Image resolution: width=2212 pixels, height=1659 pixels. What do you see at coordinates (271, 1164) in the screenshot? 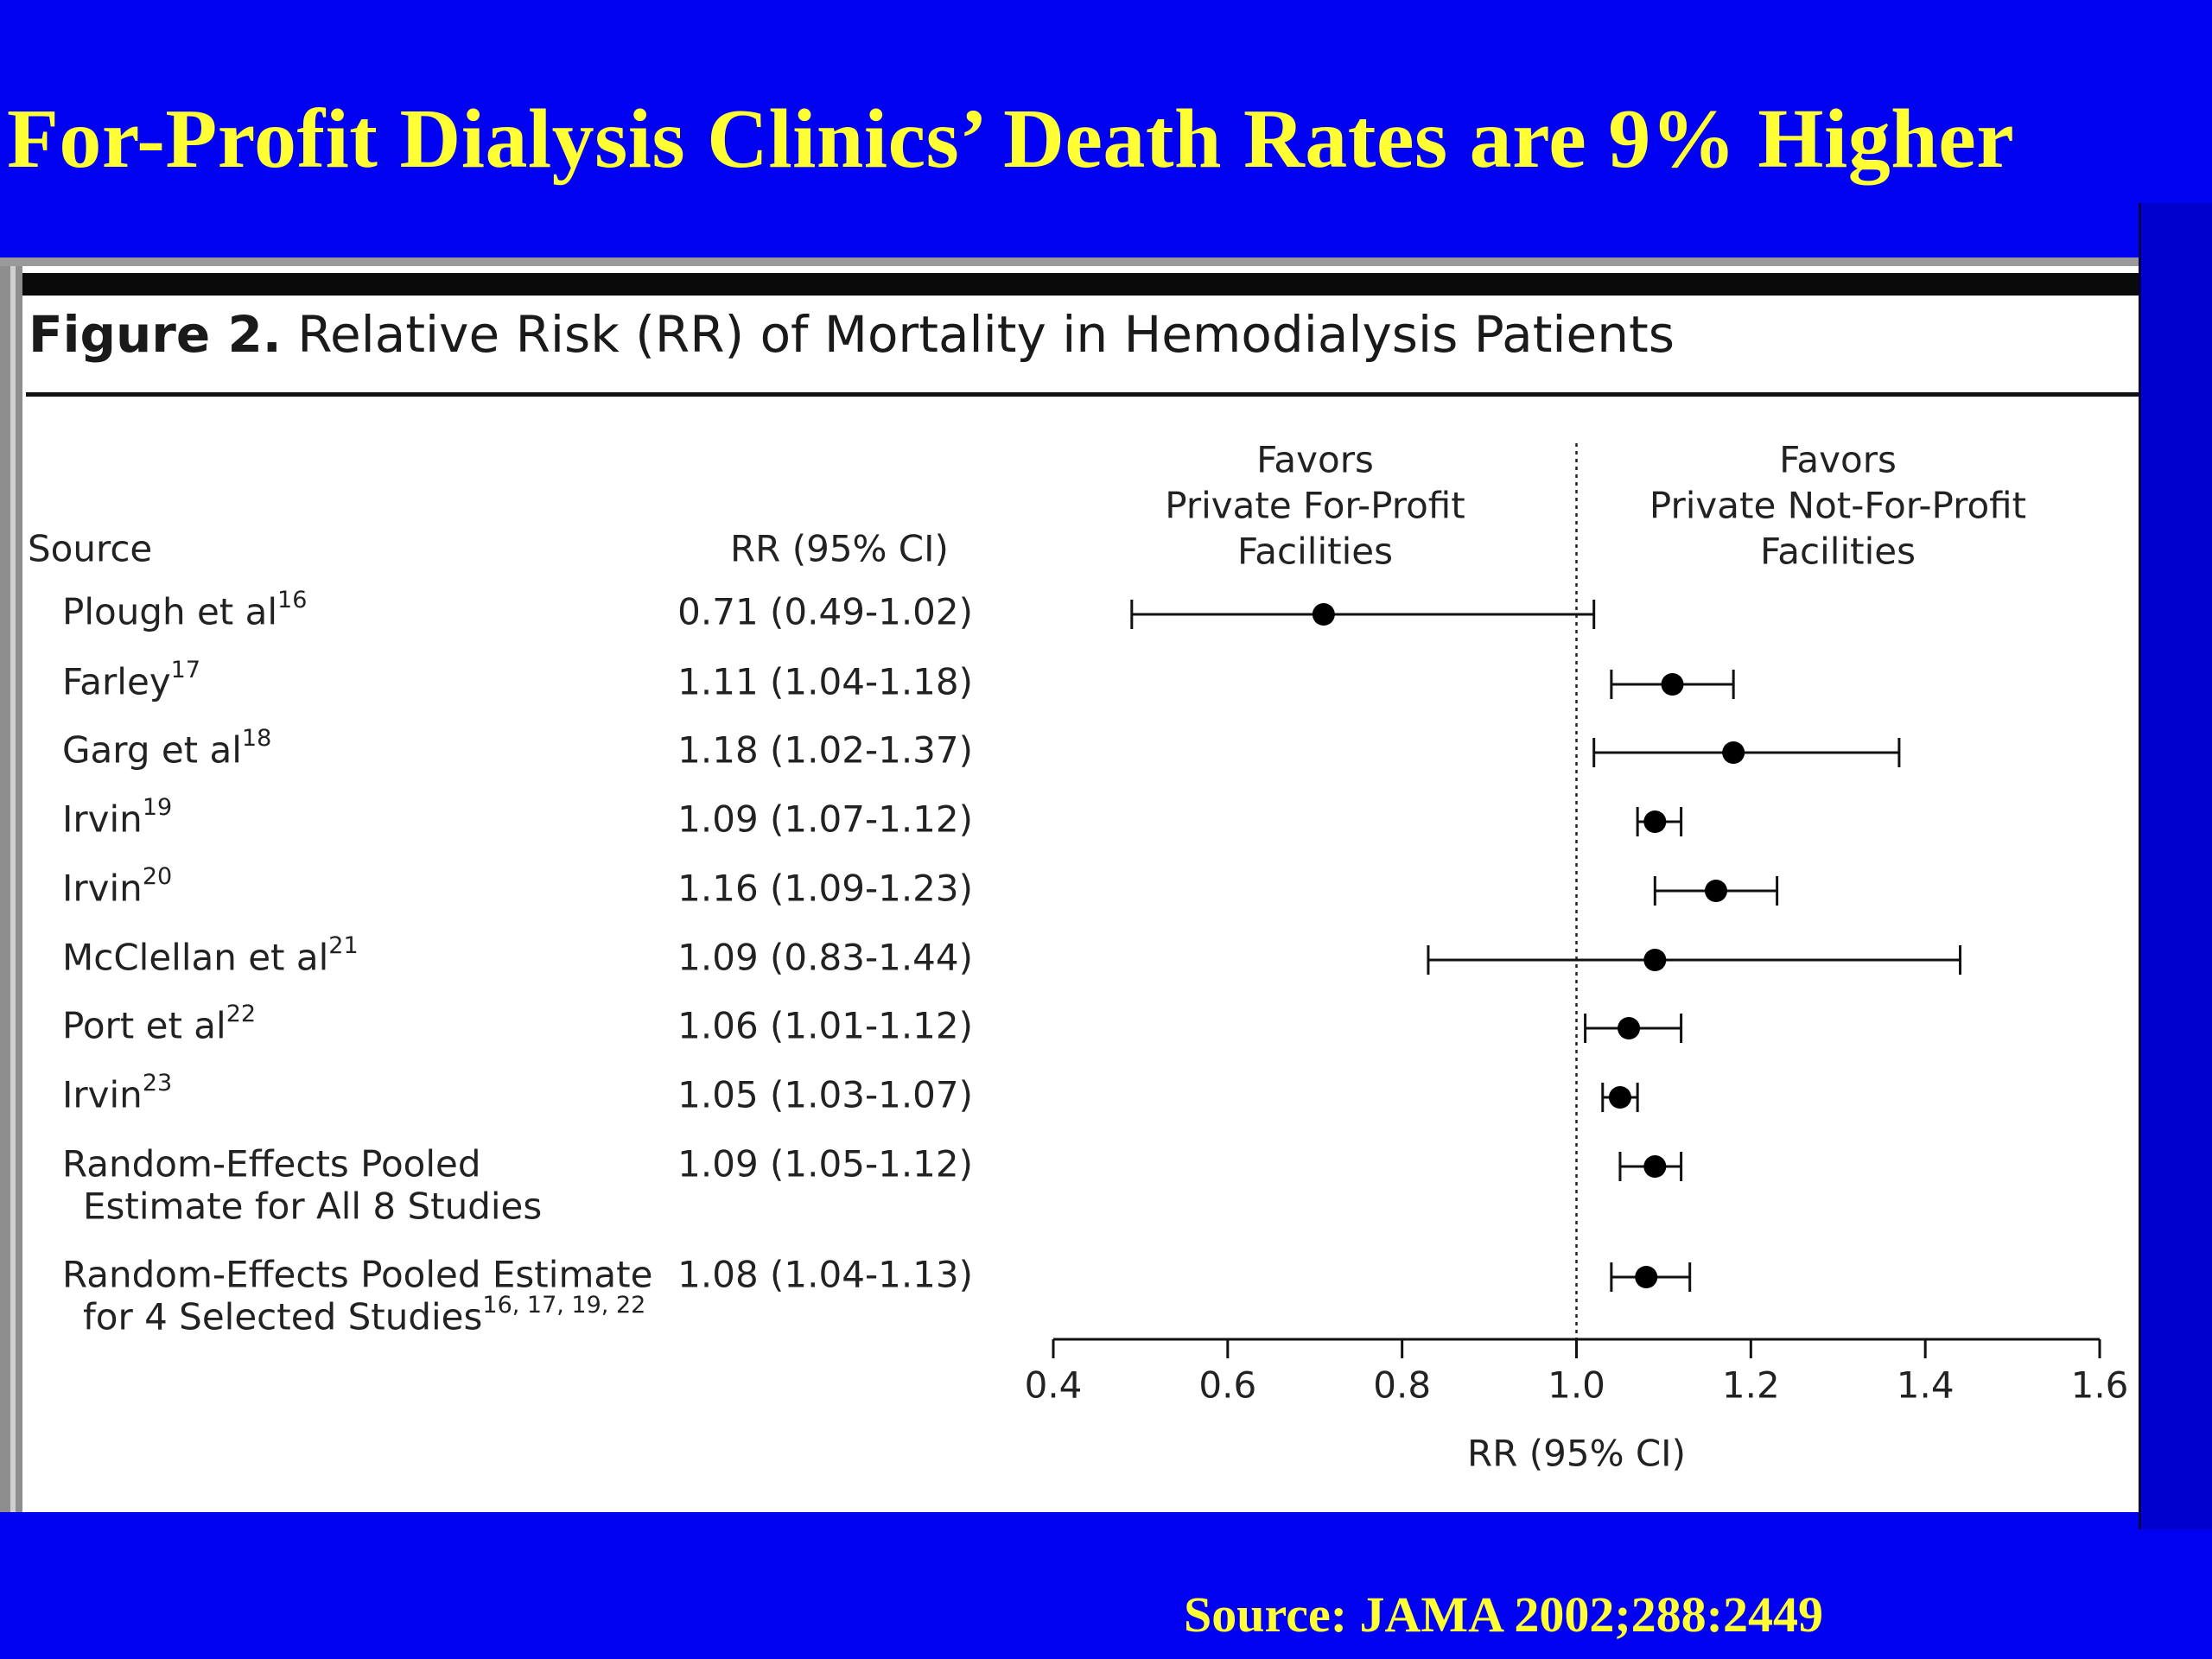
I see `source-label: Random-Effects Pooled` at bounding box center [271, 1164].